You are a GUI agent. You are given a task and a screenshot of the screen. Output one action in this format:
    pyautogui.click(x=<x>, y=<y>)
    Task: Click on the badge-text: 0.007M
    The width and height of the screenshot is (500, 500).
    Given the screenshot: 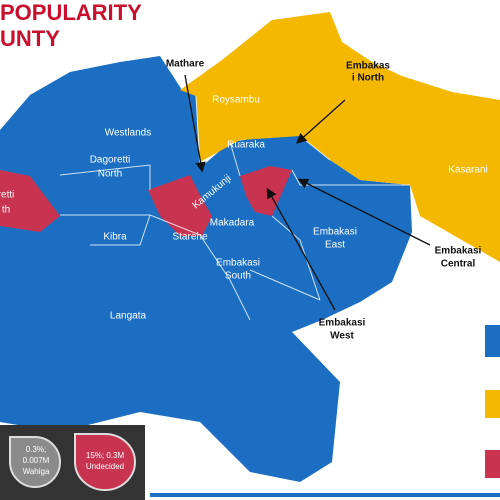 What is the action you would take?
    pyautogui.click(x=36, y=460)
    